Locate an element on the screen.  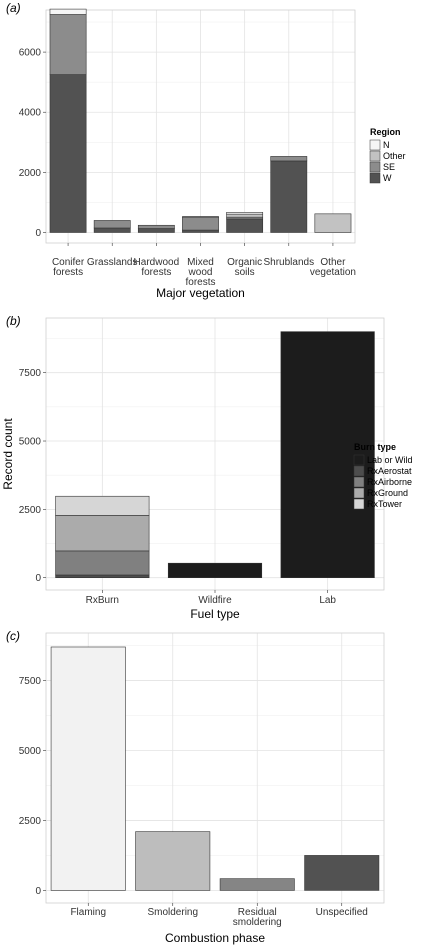
legend-label: RxTower is located at coordinates (384, 504).